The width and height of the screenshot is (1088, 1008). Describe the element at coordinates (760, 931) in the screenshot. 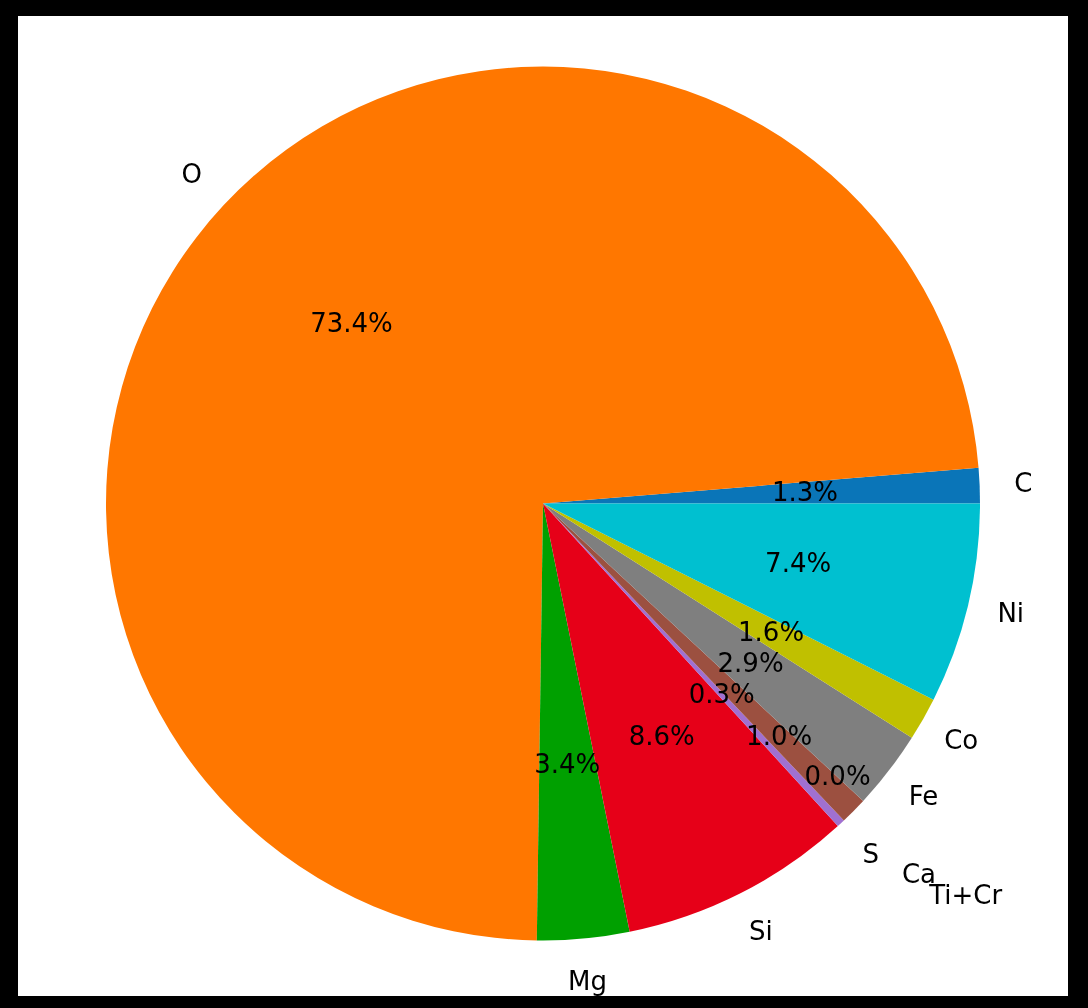

I see `slice-label: Si` at that location.